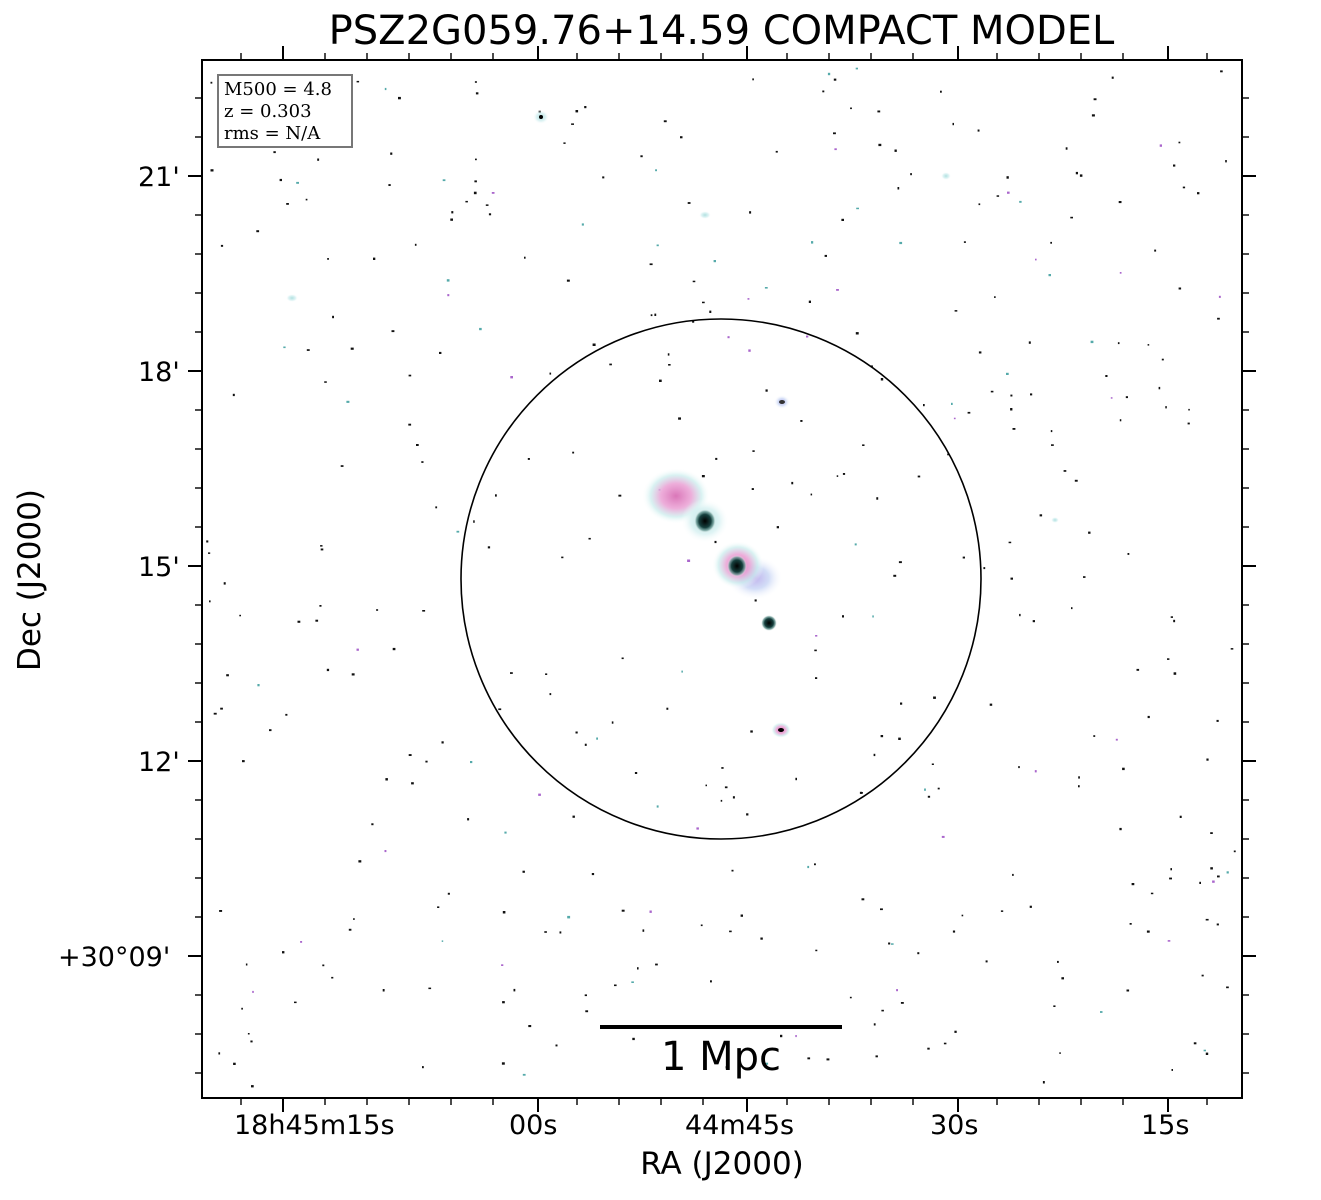  What do you see at coordinates (268, 111) in the screenshot?
I see `info-redshift: z = 0.303` at bounding box center [268, 111].